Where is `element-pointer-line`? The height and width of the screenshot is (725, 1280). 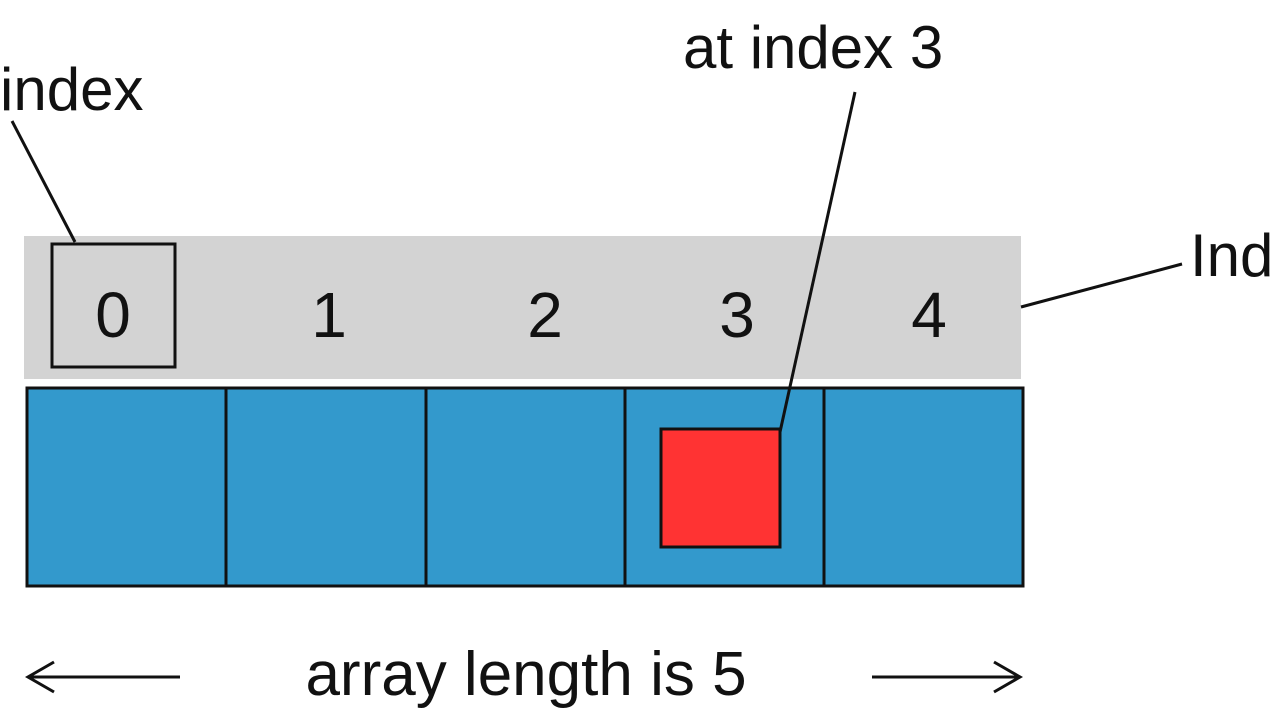
element-pointer-line is located at coordinates (817, 262).